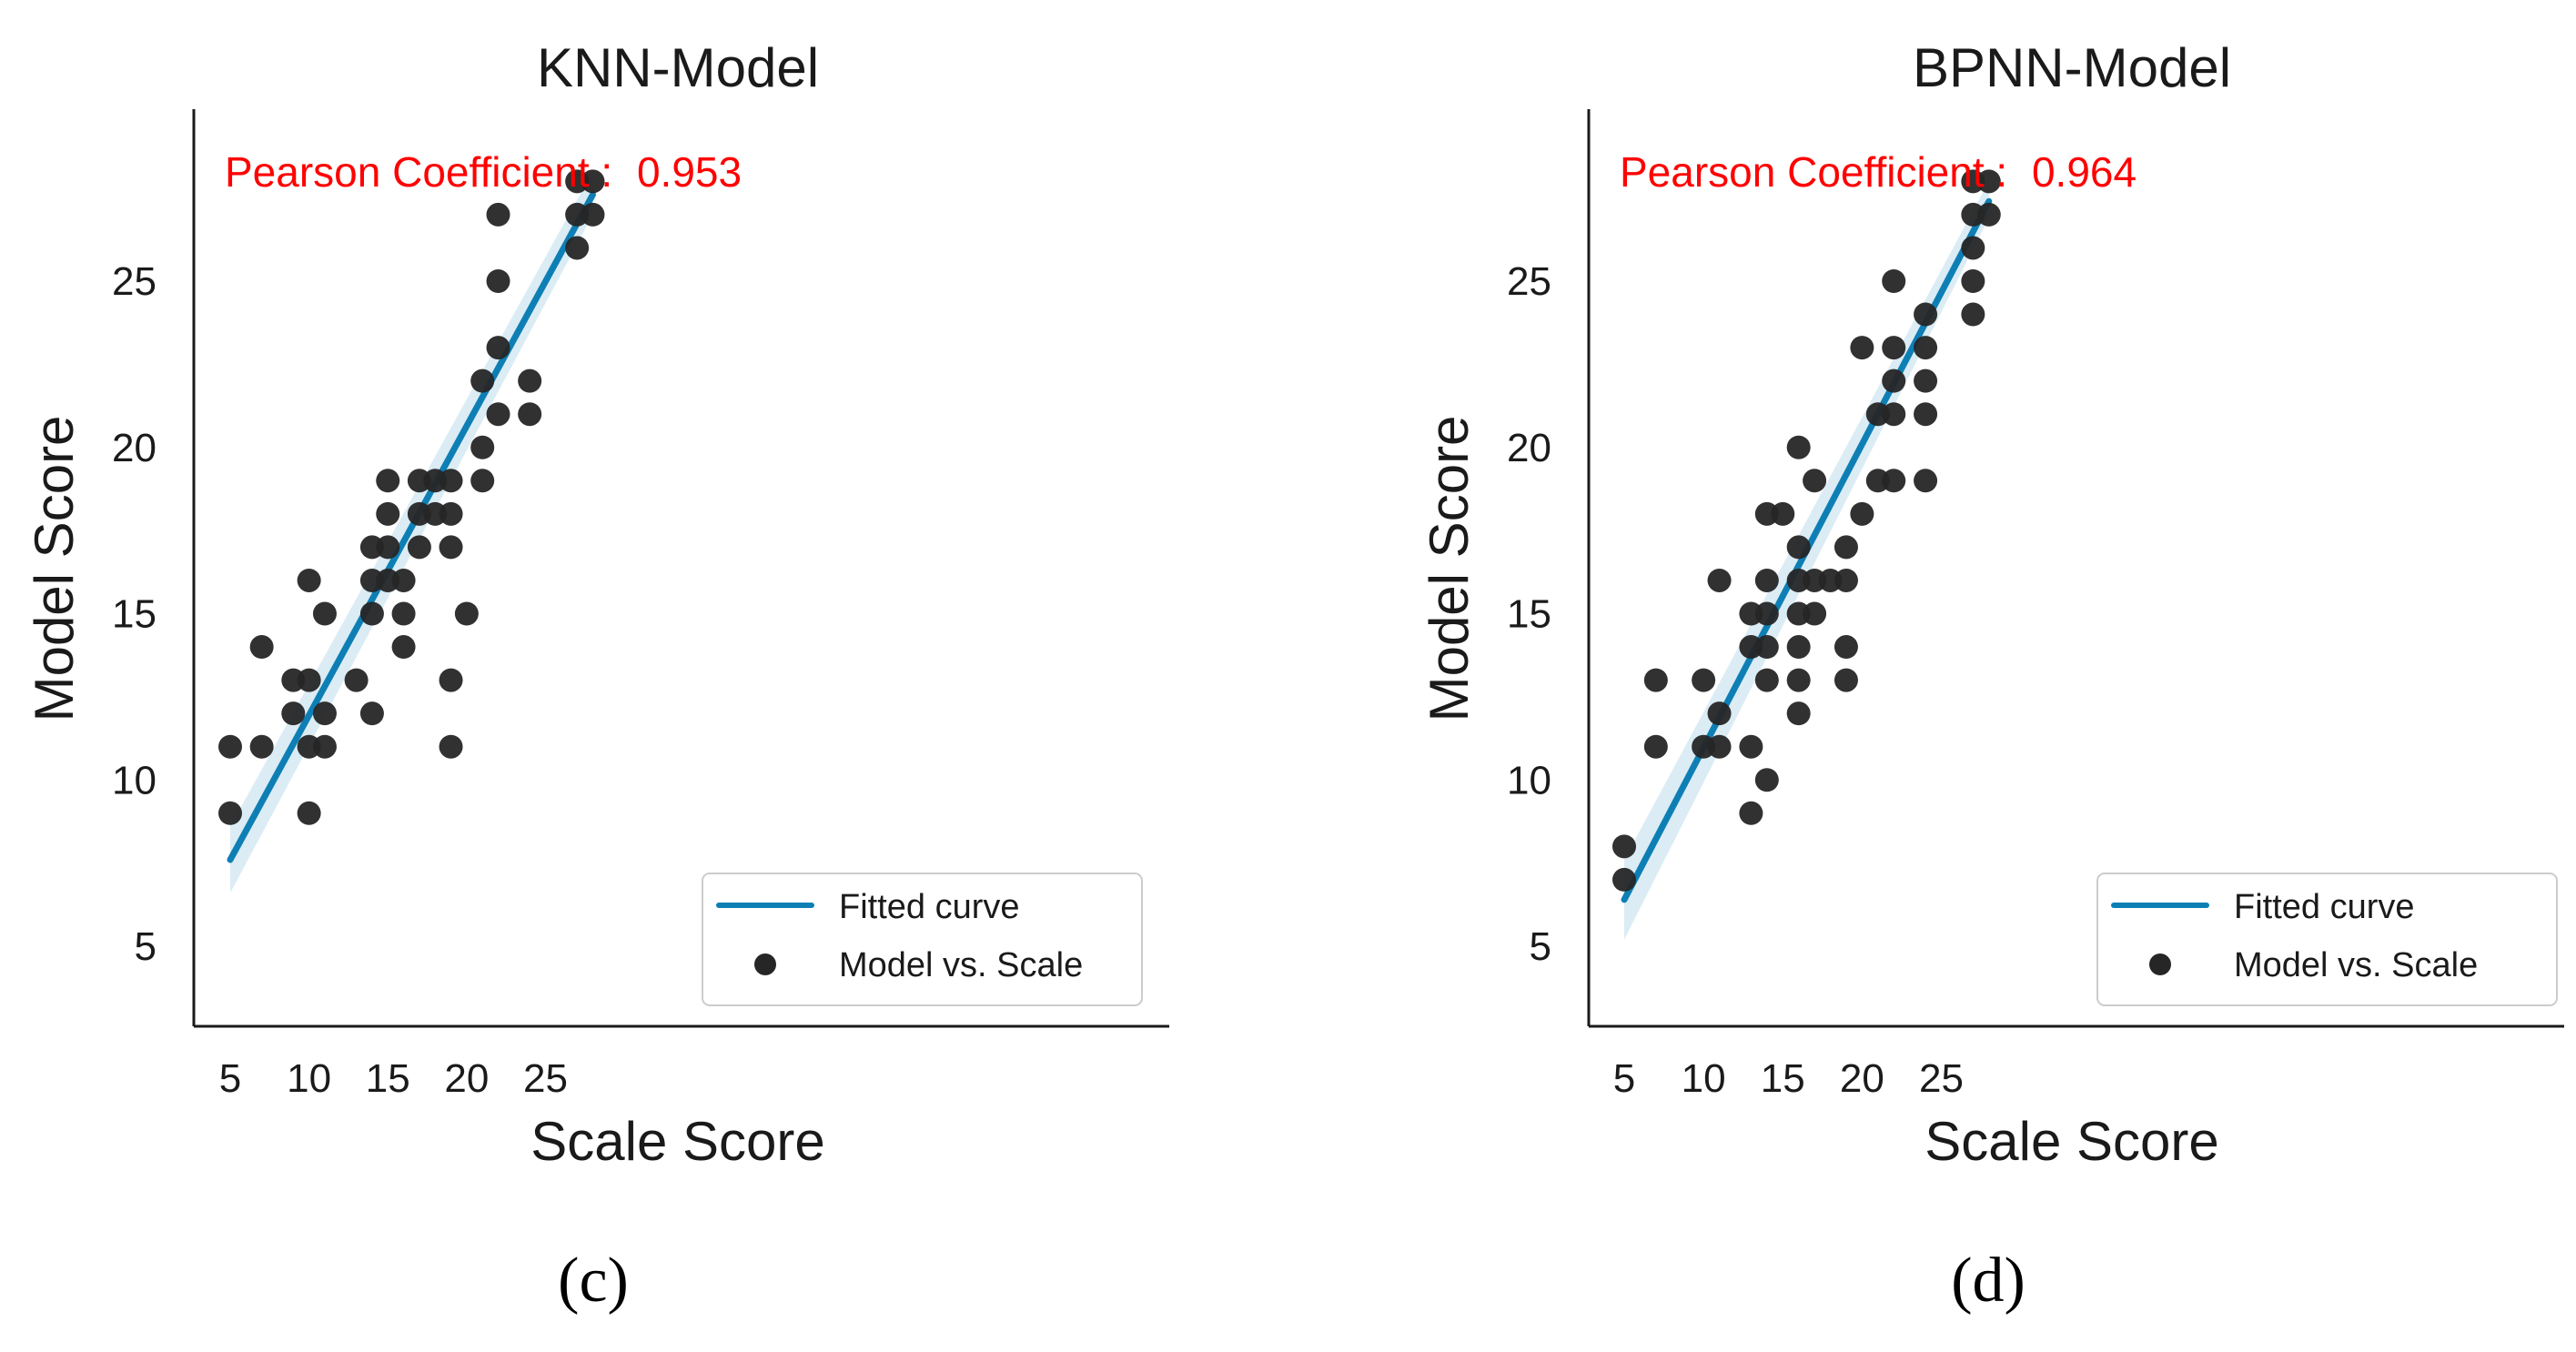 This screenshot has height=1352, width=2576. I want to click on pearson-annotation: Pearson Coefficient : 0.953, so click(483, 172).